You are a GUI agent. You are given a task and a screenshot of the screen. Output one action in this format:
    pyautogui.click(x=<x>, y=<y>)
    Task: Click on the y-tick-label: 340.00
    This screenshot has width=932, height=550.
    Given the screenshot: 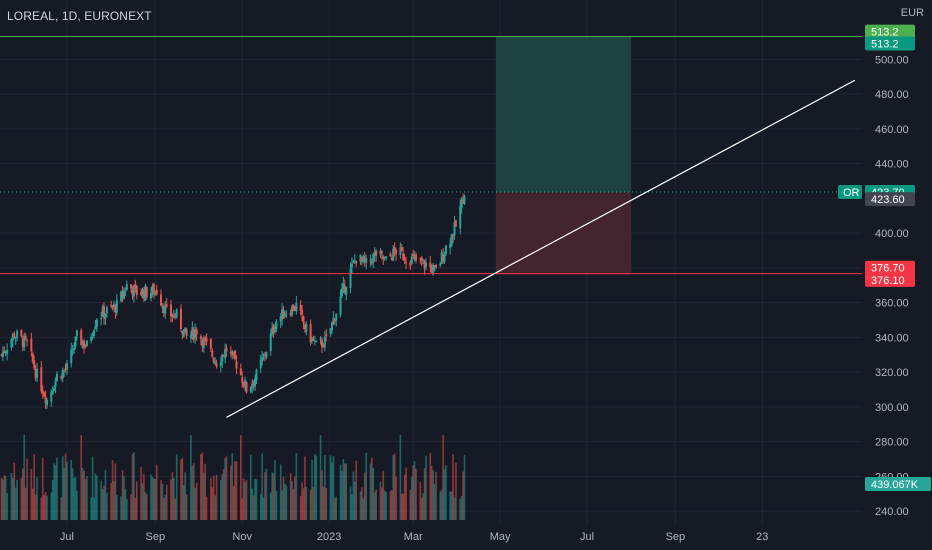 What is the action you would take?
    pyautogui.click(x=892, y=338)
    